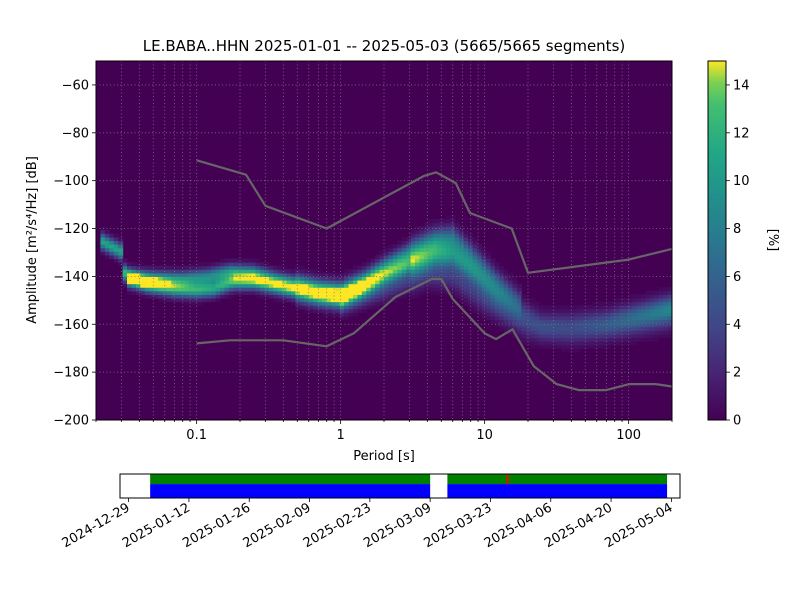 Image resolution: width=800 pixels, height=600 pixels. Describe the element at coordinates (737, 229) in the screenshot. I see `colorbar-tick-label: 8` at that location.